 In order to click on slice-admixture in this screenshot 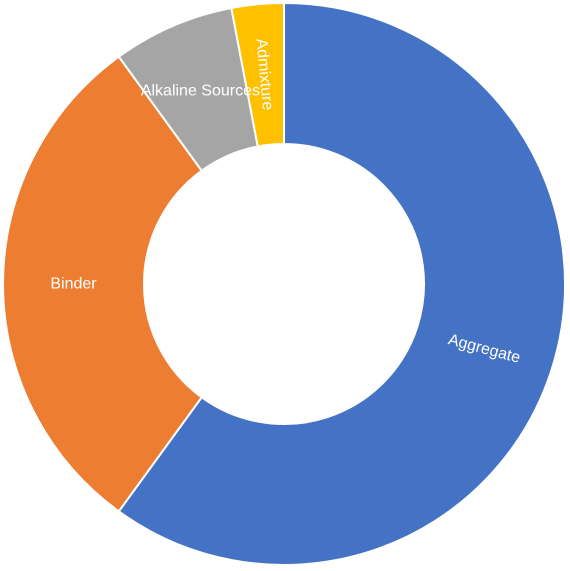, I will do `click(257, 74)`.